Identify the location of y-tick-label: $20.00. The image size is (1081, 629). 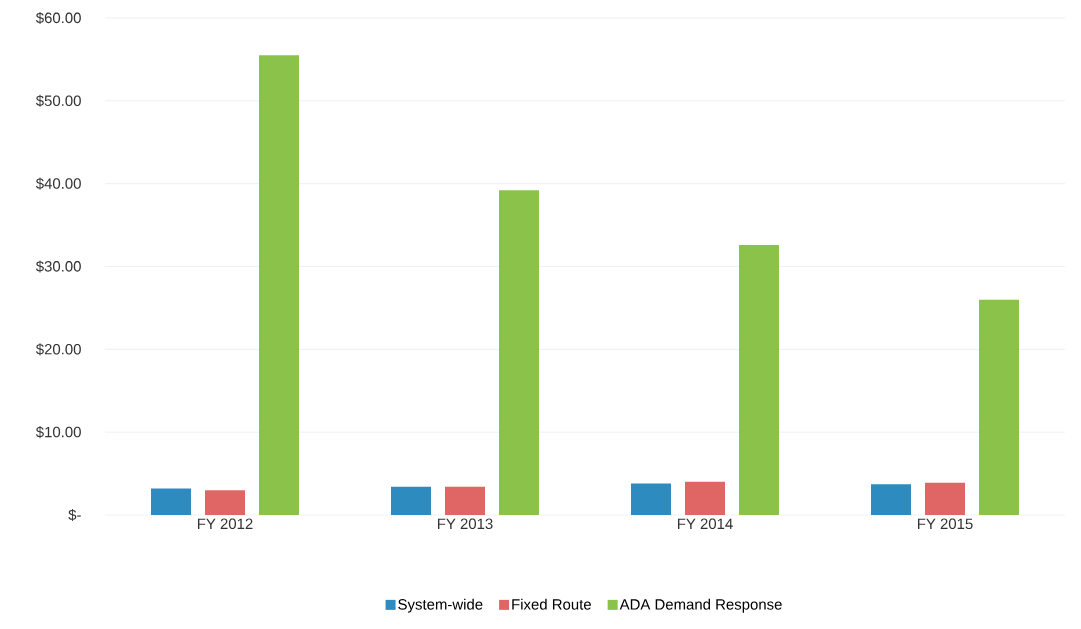
(58, 349).